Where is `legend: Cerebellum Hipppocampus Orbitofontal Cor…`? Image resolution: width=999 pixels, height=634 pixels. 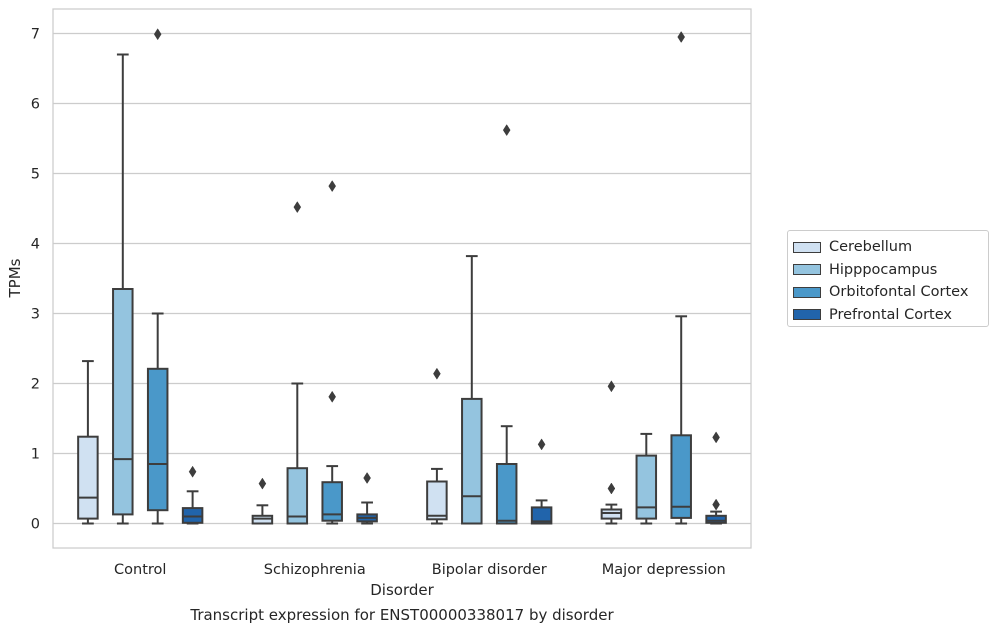
legend: Cerebellum Hipppocampus Orbitofontal Cor… is located at coordinates (888, 278).